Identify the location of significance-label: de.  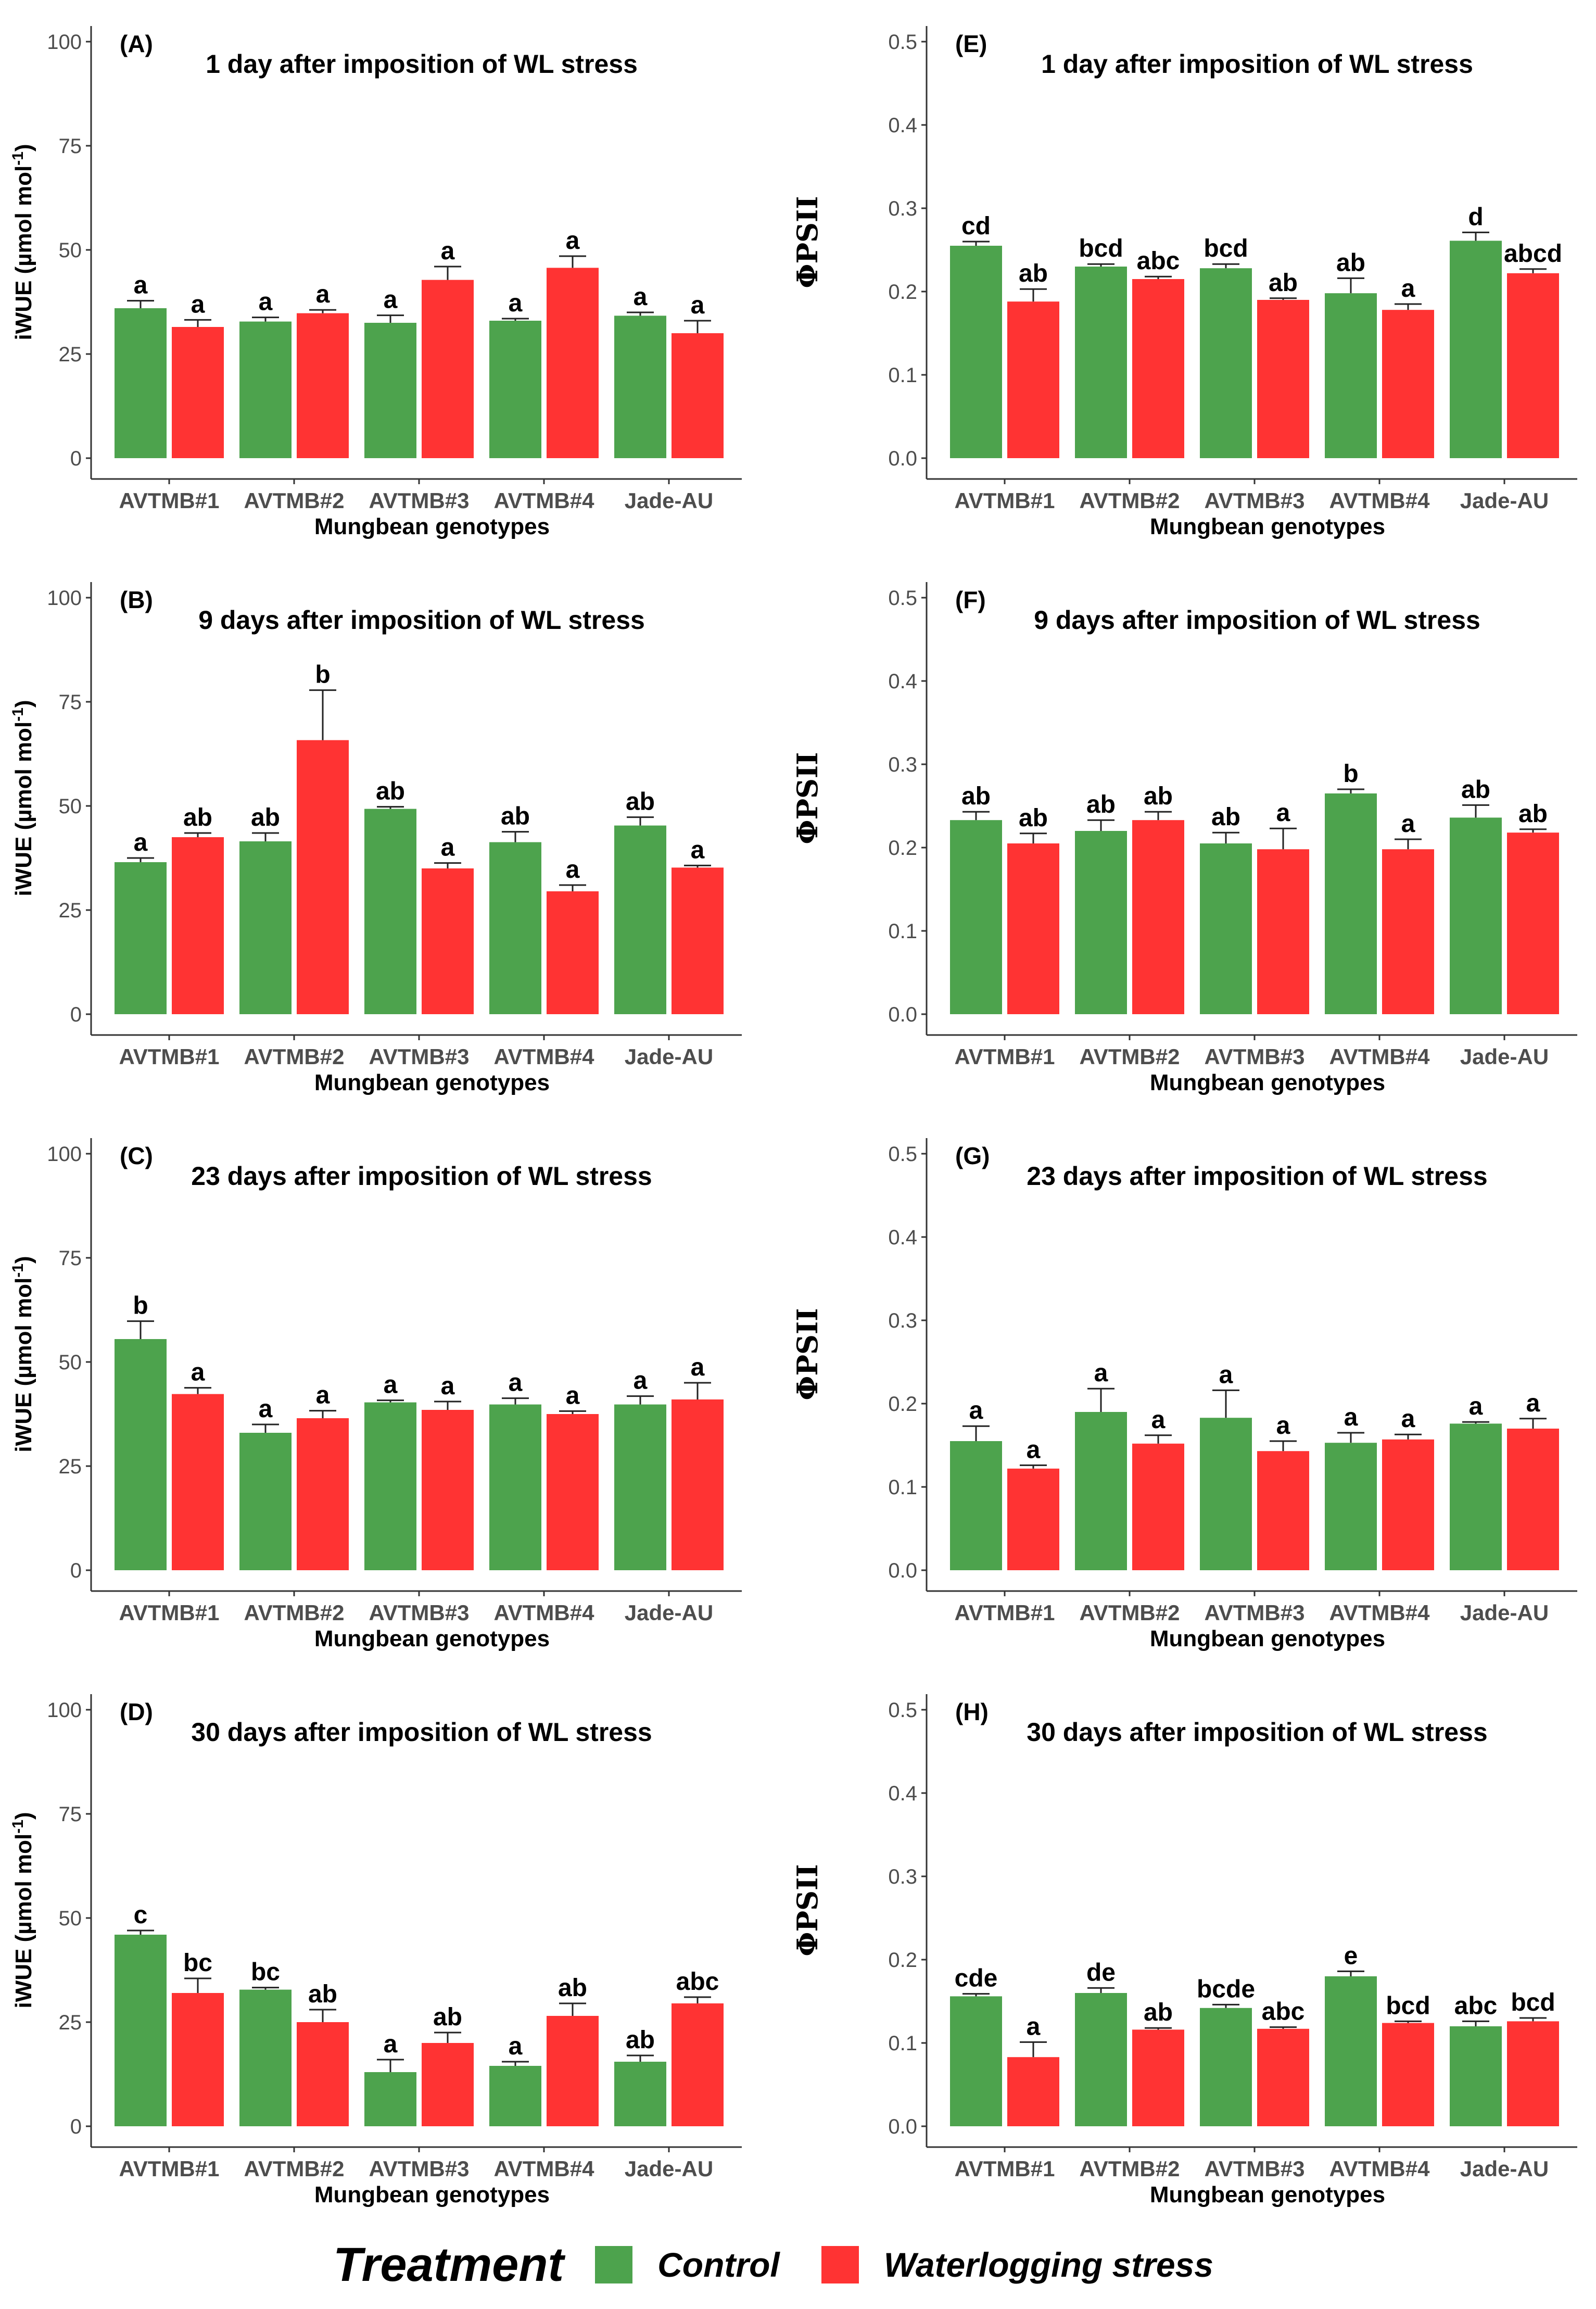
(1101, 1972).